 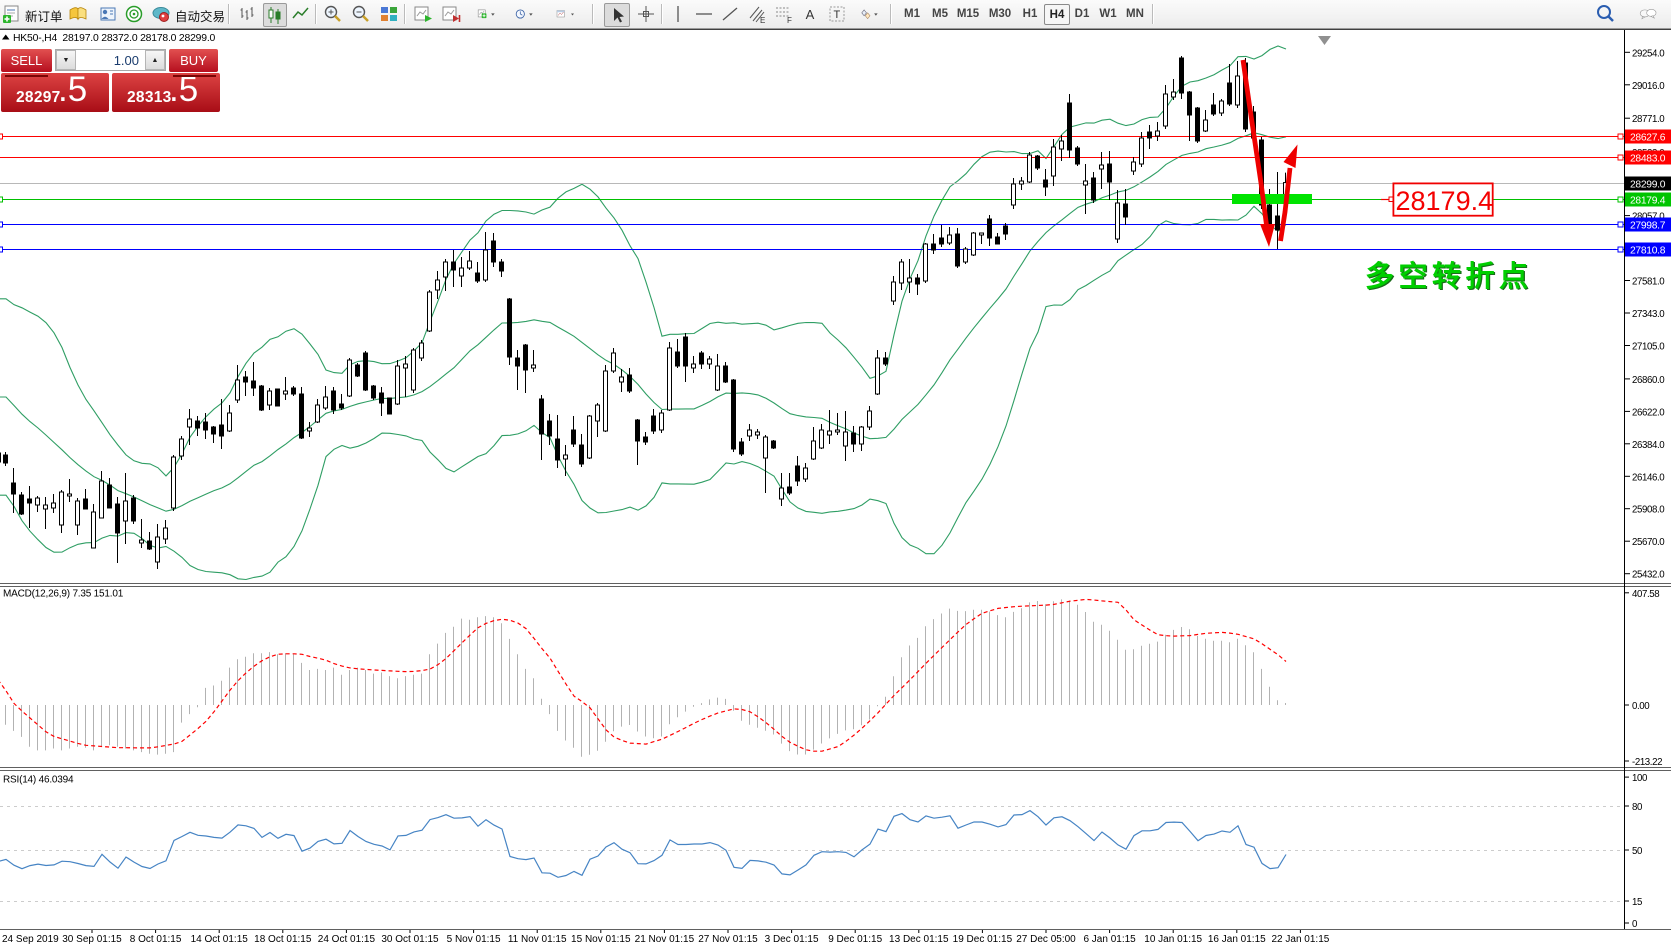 I want to click on svg-text: 30 Oct 01:15, so click(x=410, y=939).